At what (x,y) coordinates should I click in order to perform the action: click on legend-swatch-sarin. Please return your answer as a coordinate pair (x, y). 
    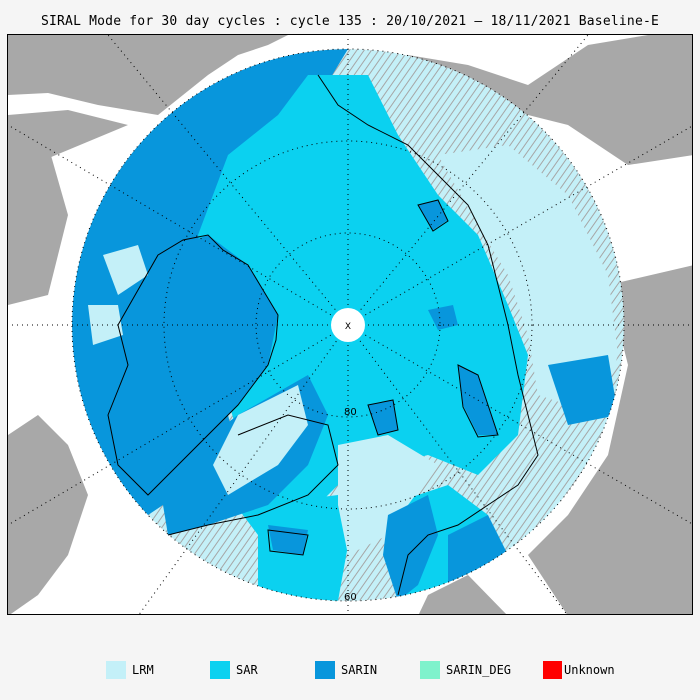
    Looking at the image, I should click on (325, 670).